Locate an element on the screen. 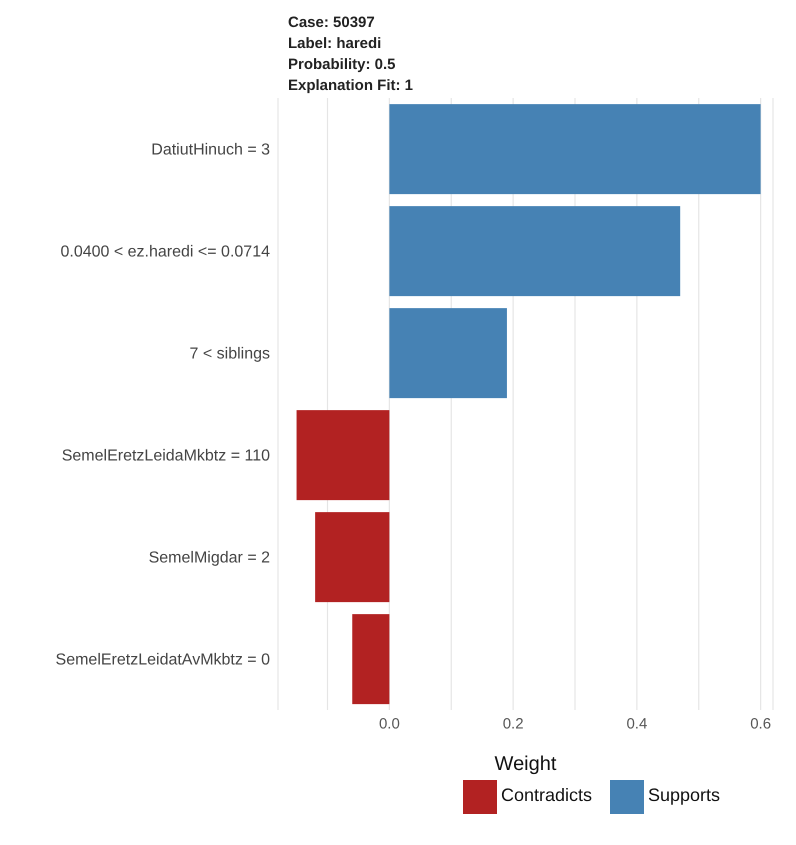  x-tick-label: 0.6 is located at coordinates (761, 724).